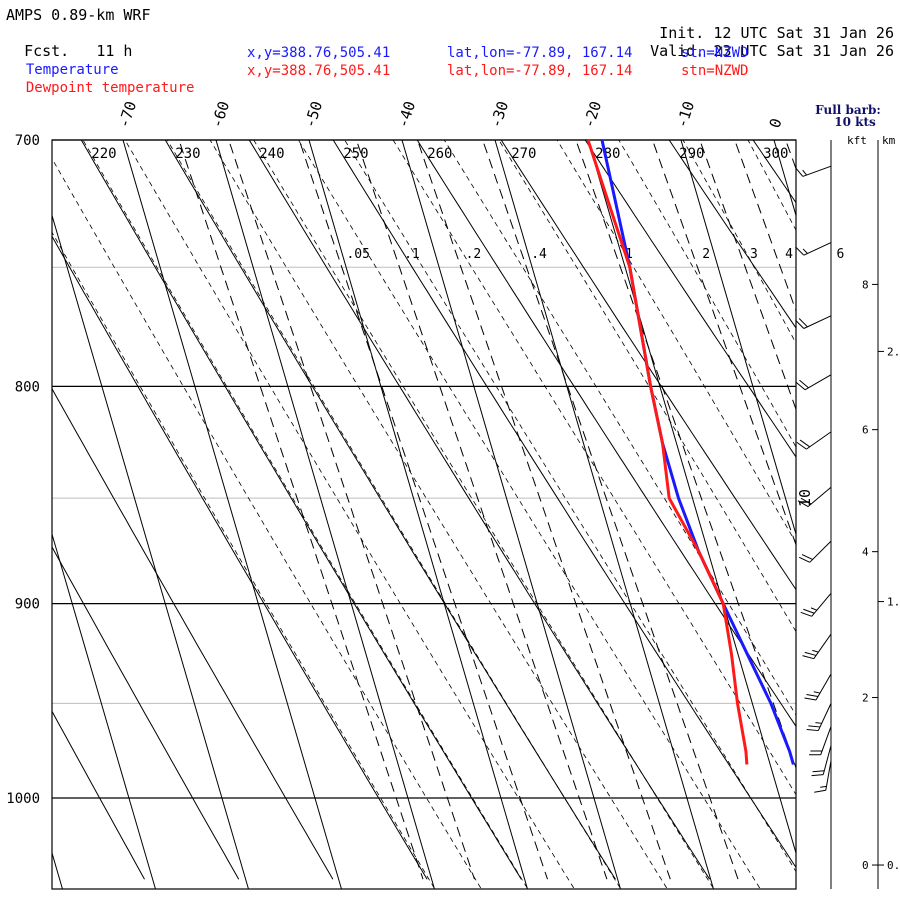  Describe the element at coordinates (271, 154) in the screenshot. I see `theta-label: 240` at that location.